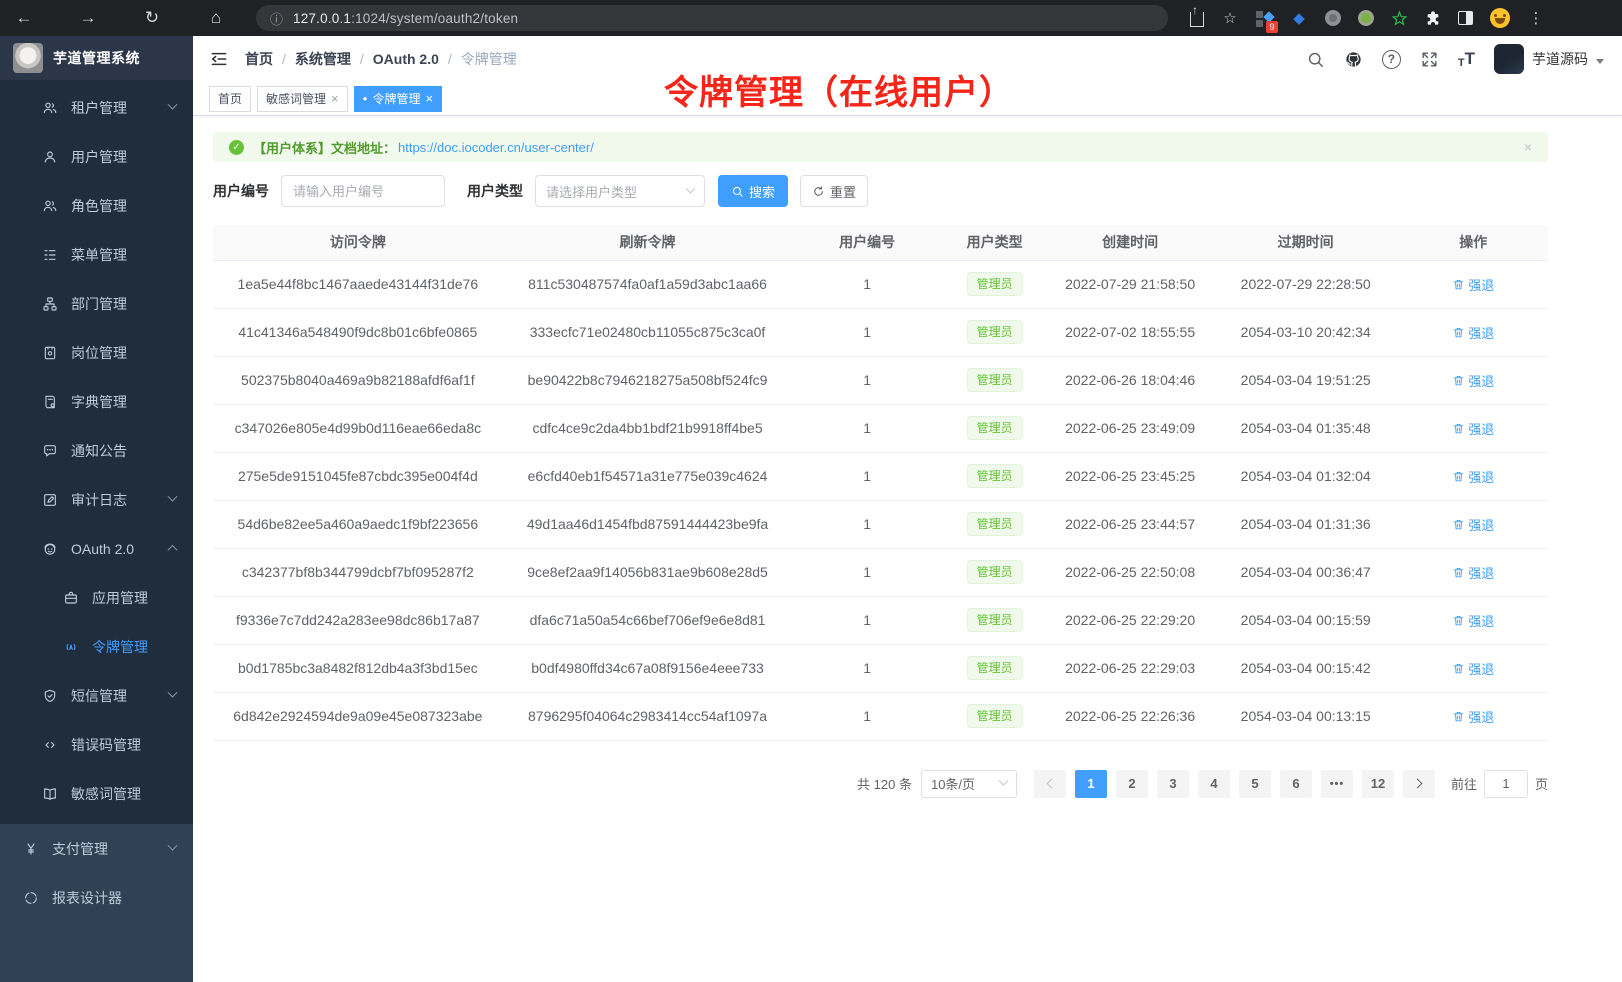 The height and width of the screenshot is (982, 1622). Describe the element at coordinates (96, 548) in the screenshot. I see `sidebar-item-oauth: OAuth 2.0` at that location.